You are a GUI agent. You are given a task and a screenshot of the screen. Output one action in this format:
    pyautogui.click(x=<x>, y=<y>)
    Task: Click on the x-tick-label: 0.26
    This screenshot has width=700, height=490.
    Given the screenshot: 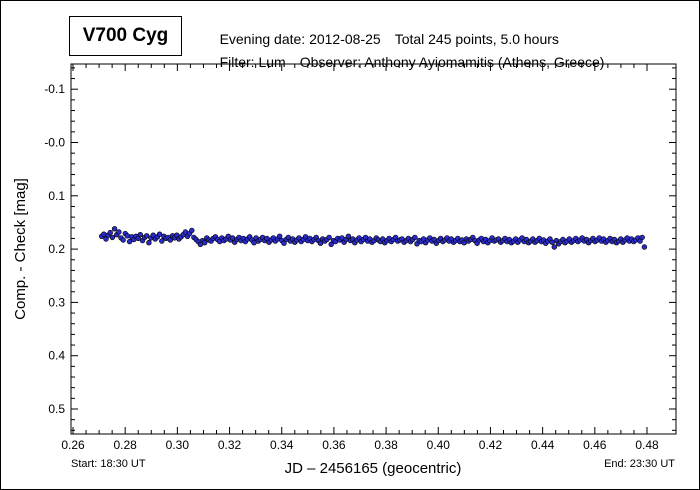 What is the action you would take?
    pyautogui.click(x=73, y=445)
    